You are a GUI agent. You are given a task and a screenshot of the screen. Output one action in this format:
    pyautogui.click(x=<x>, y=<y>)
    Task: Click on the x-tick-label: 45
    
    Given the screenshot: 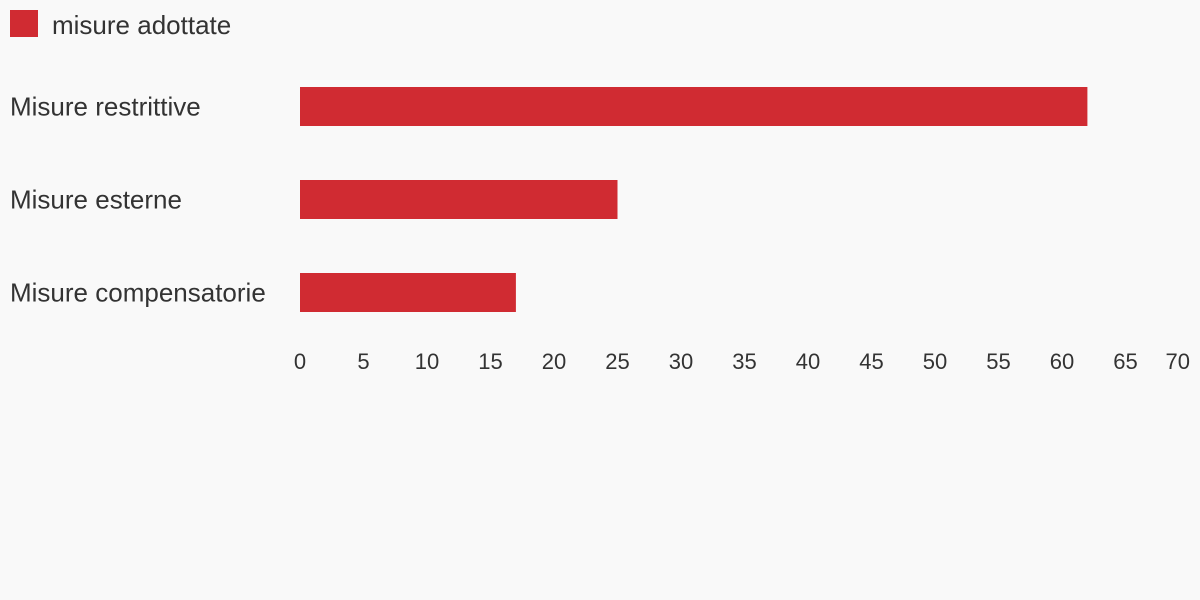 What is the action you would take?
    pyautogui.click(x=871, y=361)
    